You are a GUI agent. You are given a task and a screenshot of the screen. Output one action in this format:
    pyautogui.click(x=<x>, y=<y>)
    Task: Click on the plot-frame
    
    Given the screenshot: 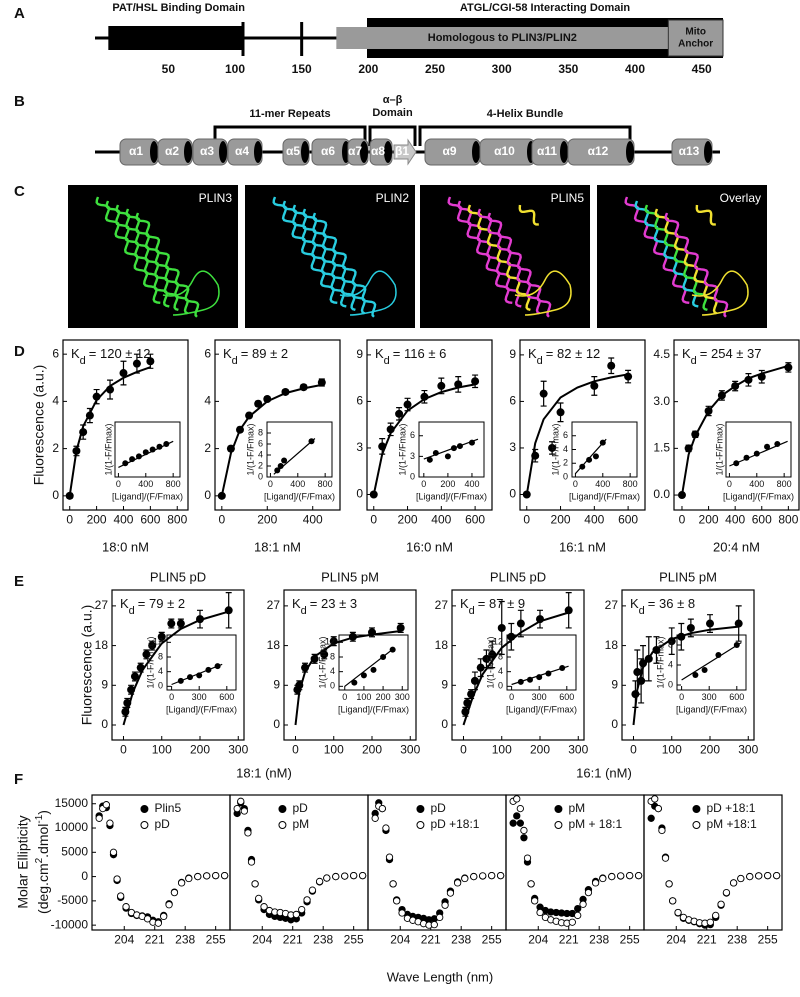 What is the action you would take?
    pyautogui.click(x=451, y=449)
    